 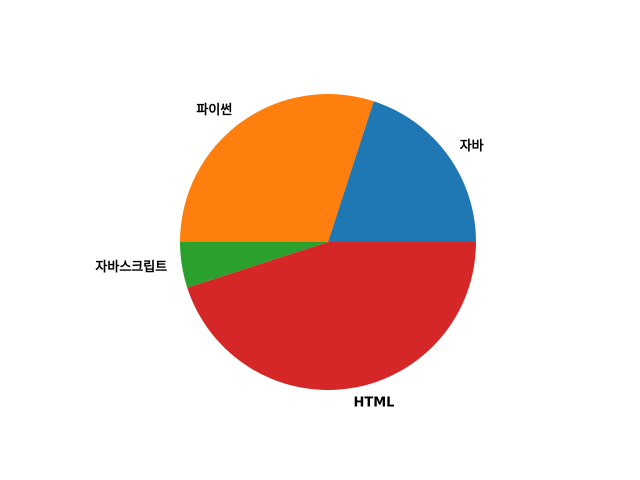 I want to click on pie-label-0: 자바, so click(x=472, y=146).